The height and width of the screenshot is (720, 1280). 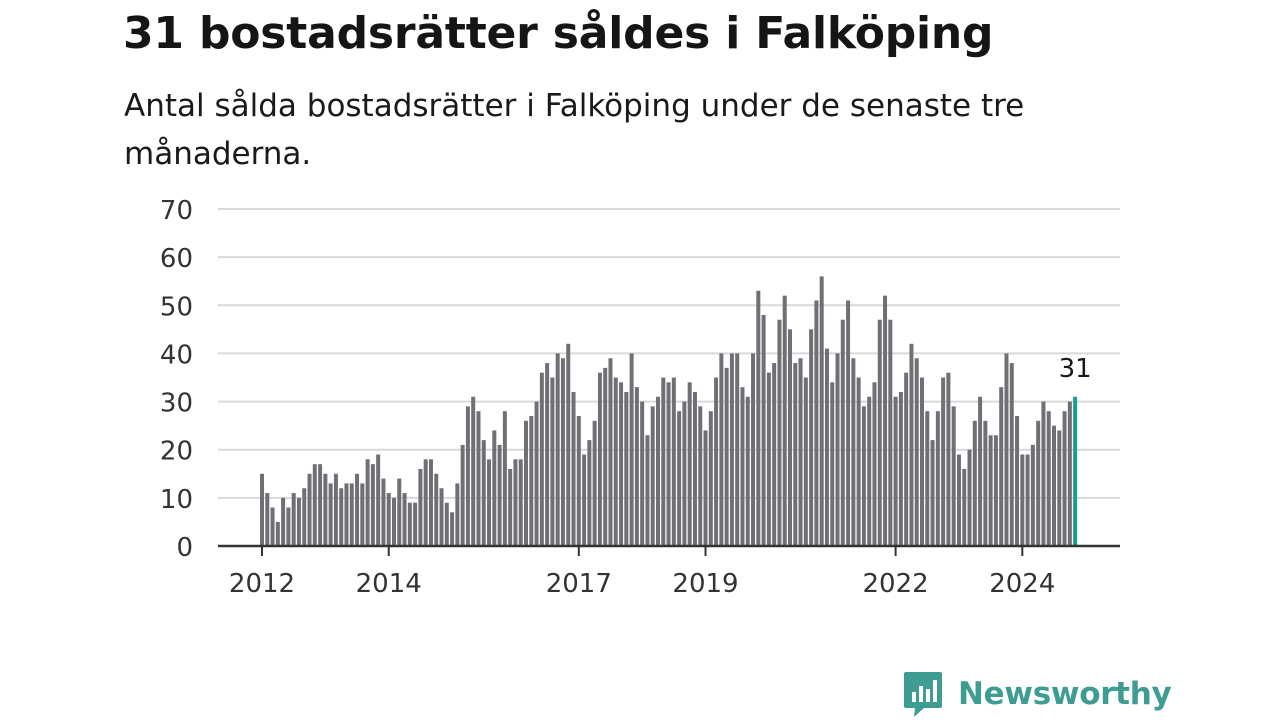 I want to click on x-tick-label: 2014, so click(x=389, y=584).